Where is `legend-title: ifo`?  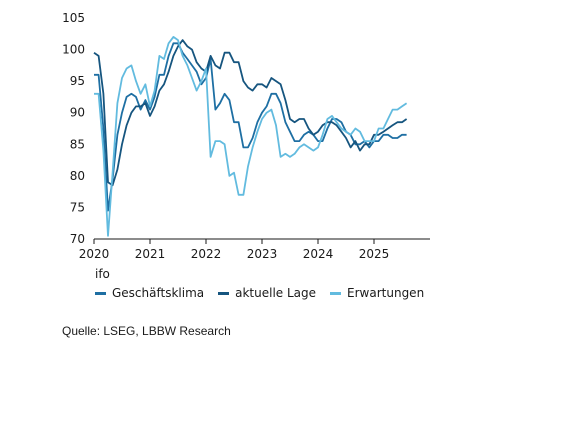
legend-title: ifo is located at coordinates (102, 274).